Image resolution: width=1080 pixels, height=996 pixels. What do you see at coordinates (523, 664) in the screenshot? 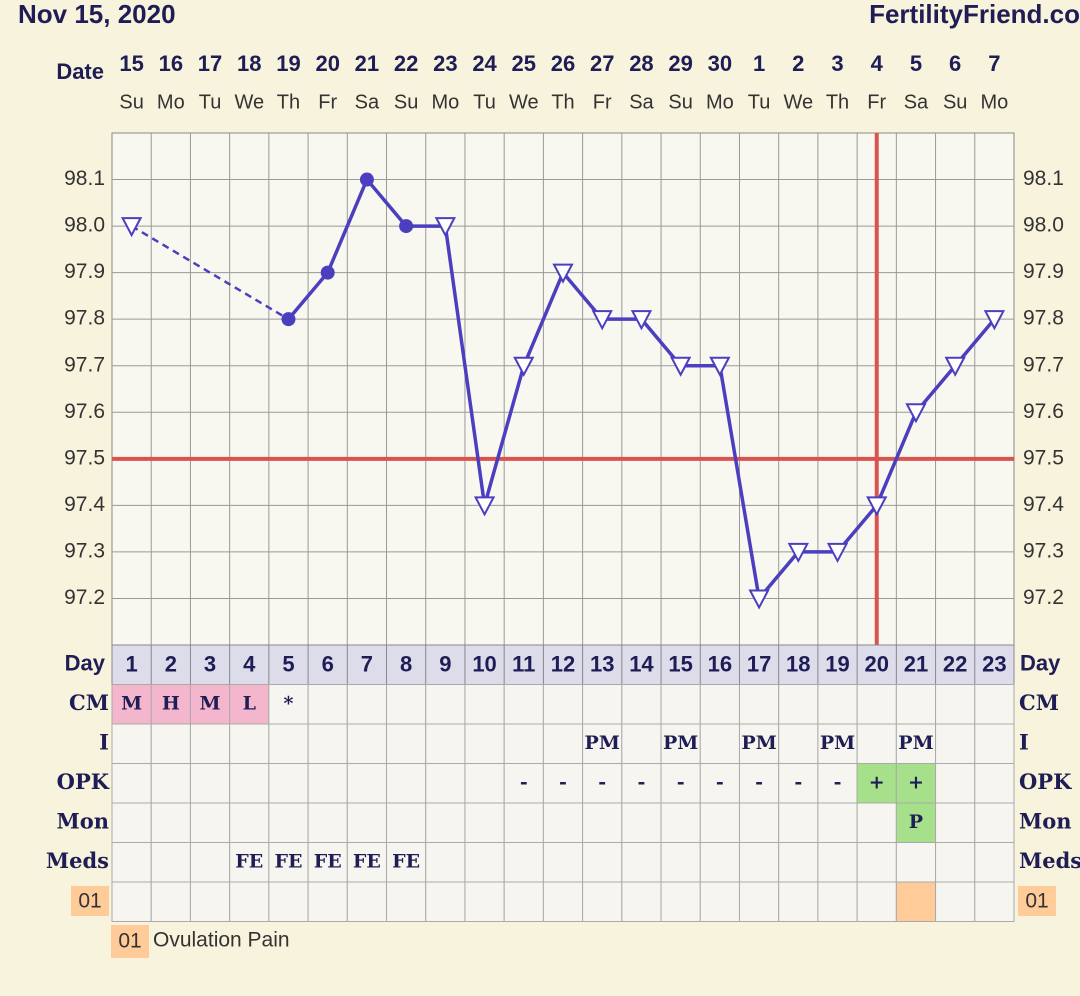
I see `x-tick-label: 11` at bounding box center [523, 664].